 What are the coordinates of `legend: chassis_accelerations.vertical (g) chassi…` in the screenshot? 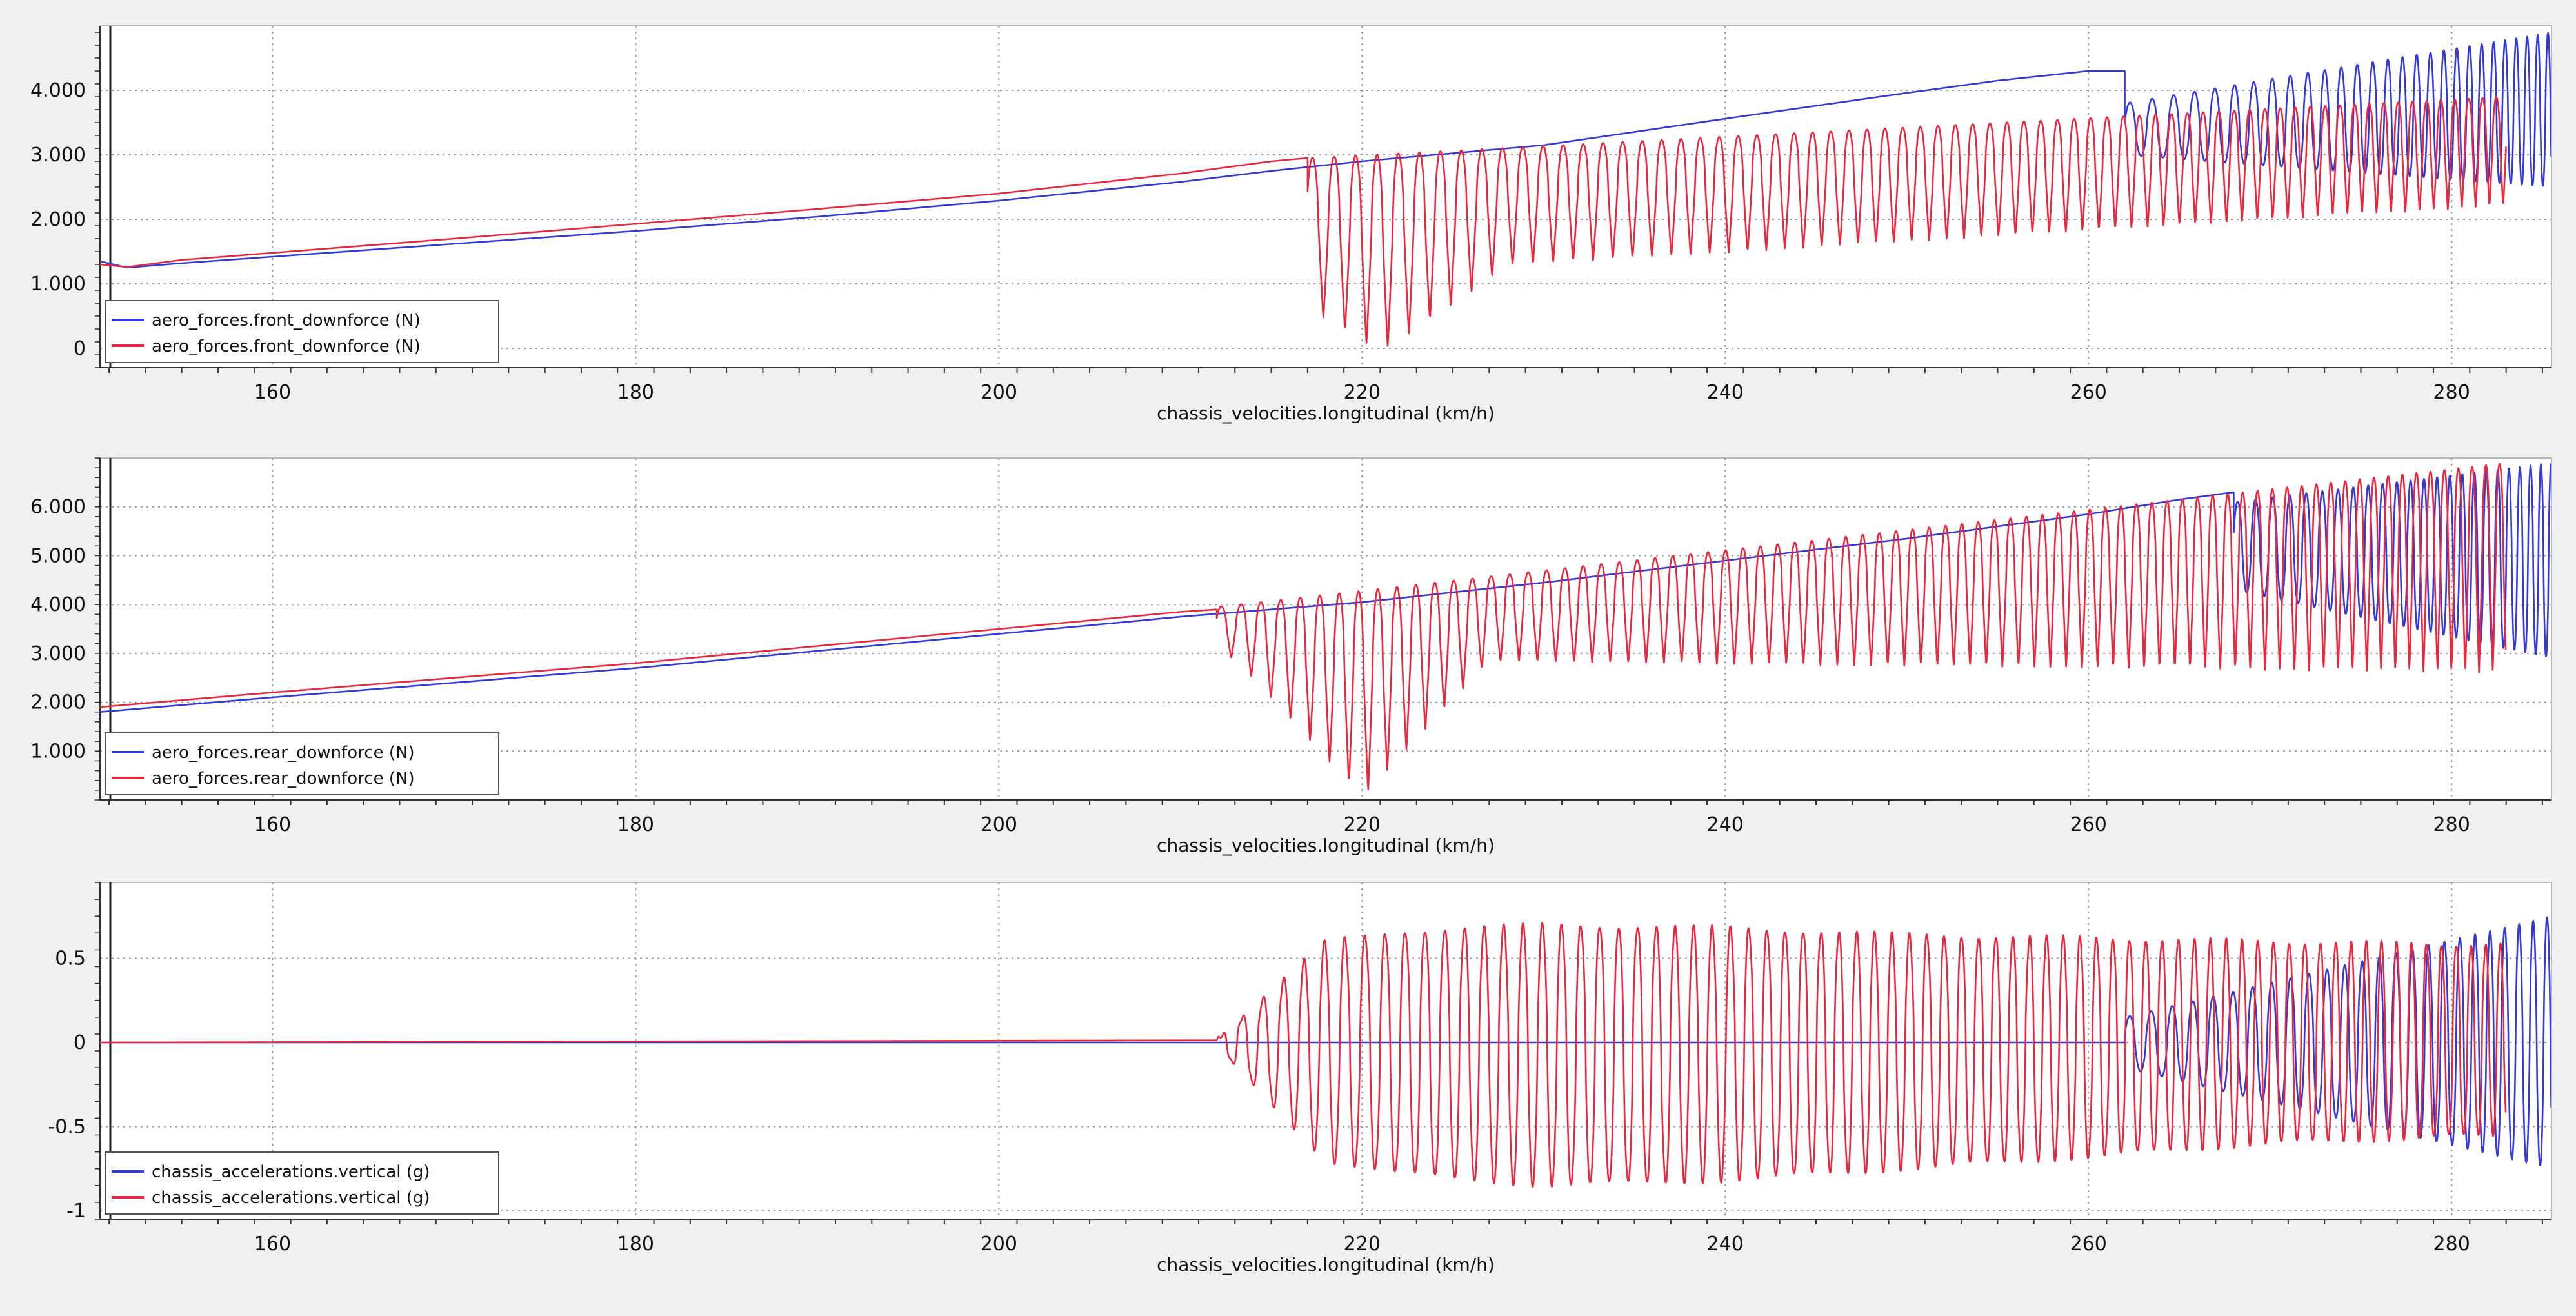 It's located at (302, 1183).